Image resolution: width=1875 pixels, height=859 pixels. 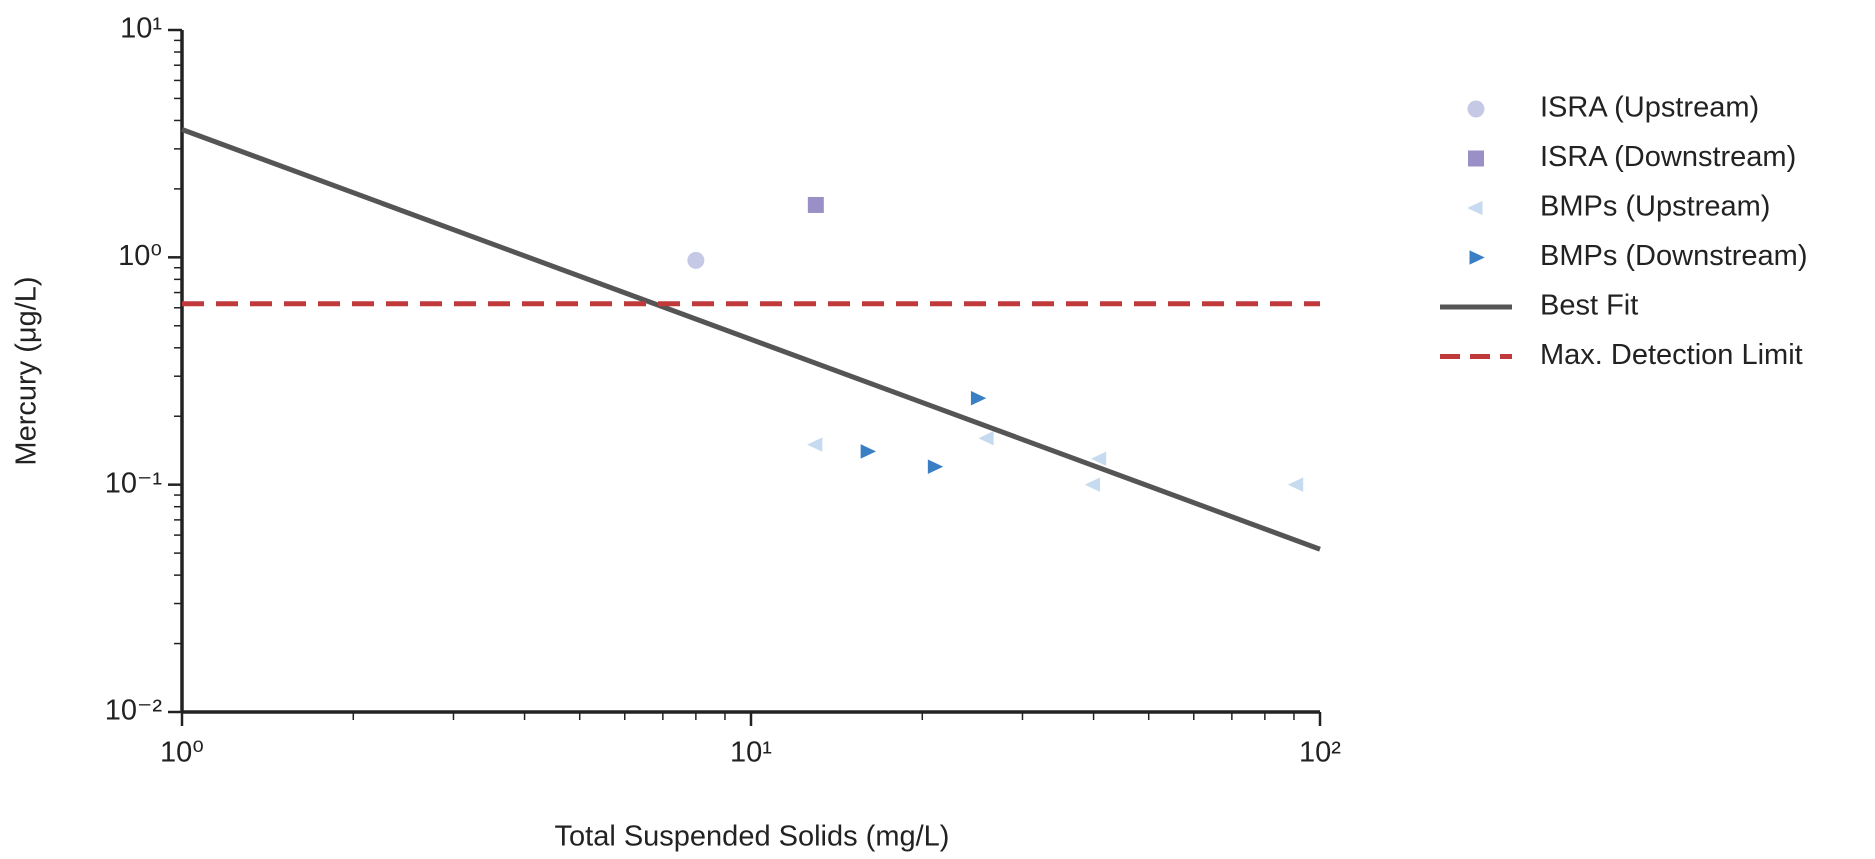 What do you see at coordinates (752, 837) in the screenshot?
I see `x-axis-label: Total Suspended Solids (mg/L)` at bounding box center [752, 837].